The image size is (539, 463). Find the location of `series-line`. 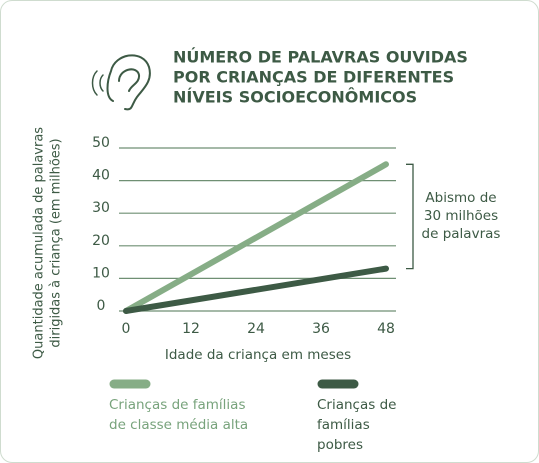

series-line is located at coordinates (256, 289).